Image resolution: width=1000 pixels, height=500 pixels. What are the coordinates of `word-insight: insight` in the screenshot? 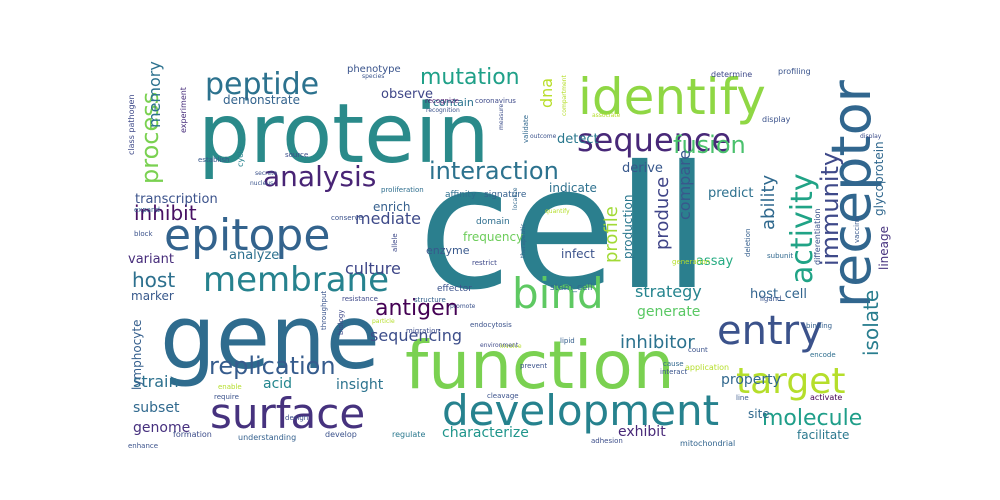 It's located at (360, 385).